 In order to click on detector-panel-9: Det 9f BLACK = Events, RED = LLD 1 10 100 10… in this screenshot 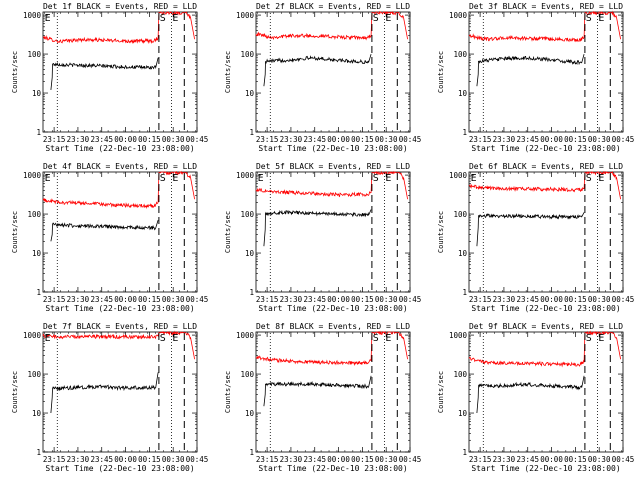, I will do `click(535, 397)`.